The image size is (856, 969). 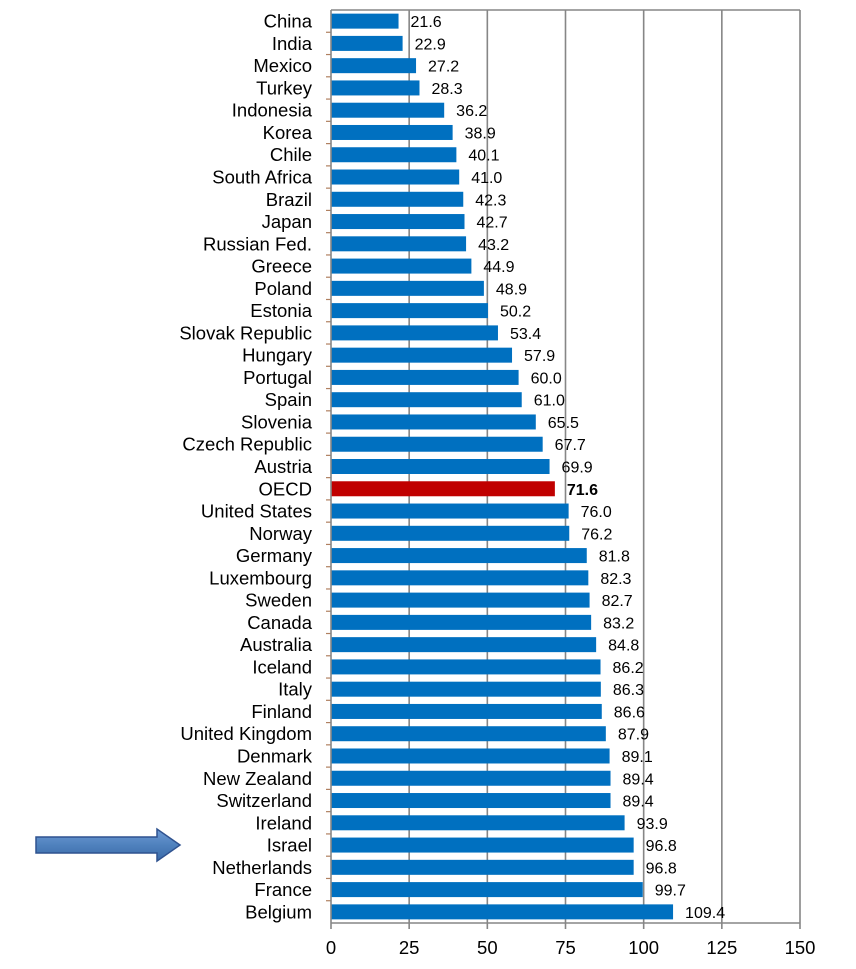 What do you see at coordinates (633, 735) in the screenshot?
I see `value-label: 87.9` at bounding box center [633, 735].